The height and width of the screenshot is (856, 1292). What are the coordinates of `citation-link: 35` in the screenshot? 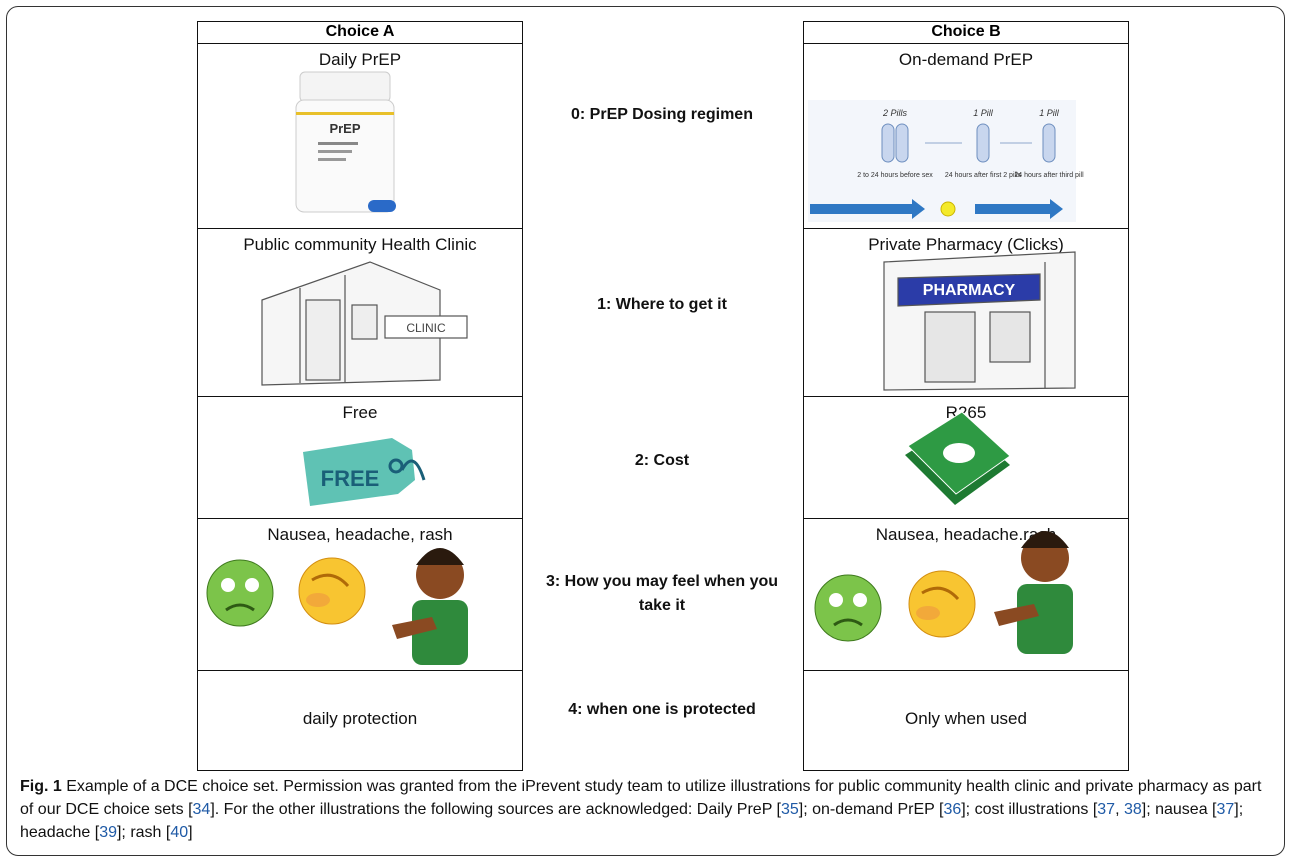 It's located at (789, 809).